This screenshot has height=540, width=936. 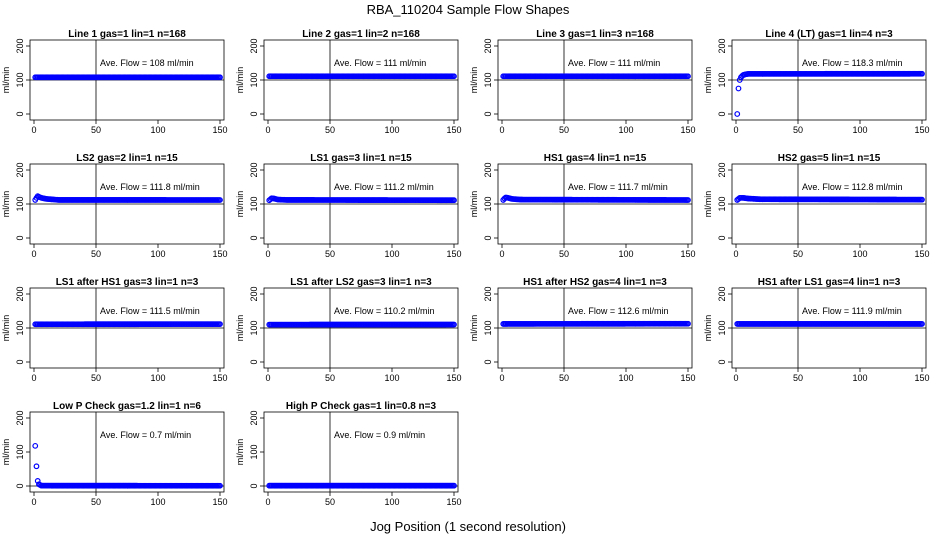 I want to click on plot-frame, so click(x=127, y=452).